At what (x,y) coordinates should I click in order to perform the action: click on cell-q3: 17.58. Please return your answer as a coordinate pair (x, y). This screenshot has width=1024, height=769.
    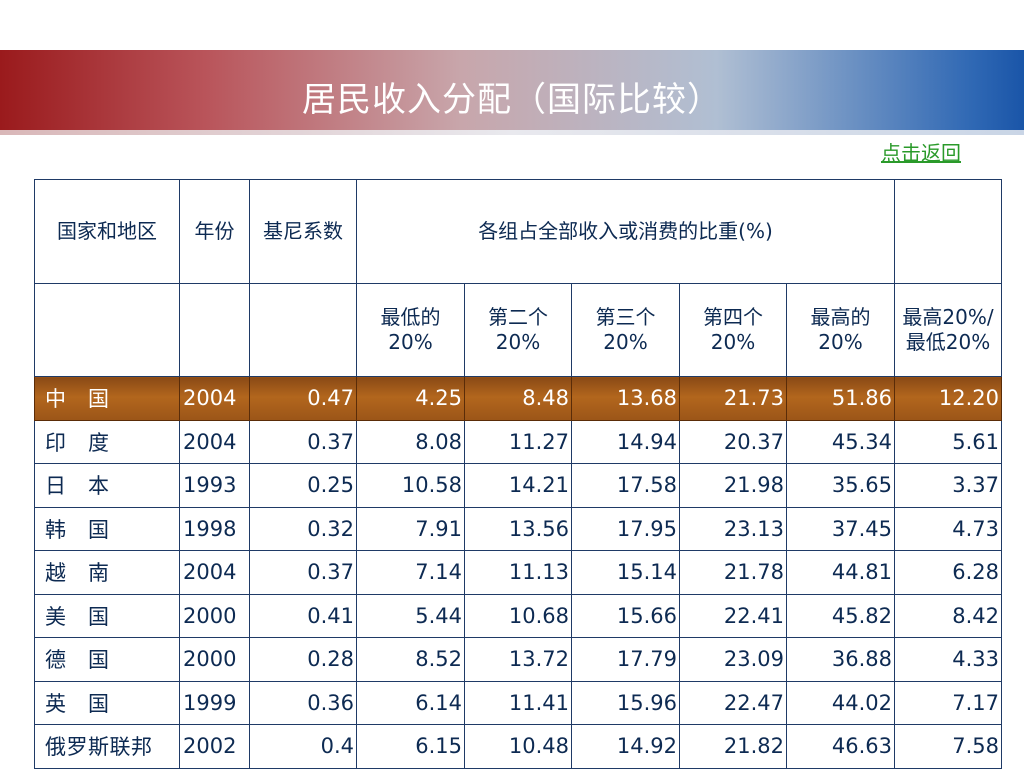
    Looking at the image, I should click on (625, 485).